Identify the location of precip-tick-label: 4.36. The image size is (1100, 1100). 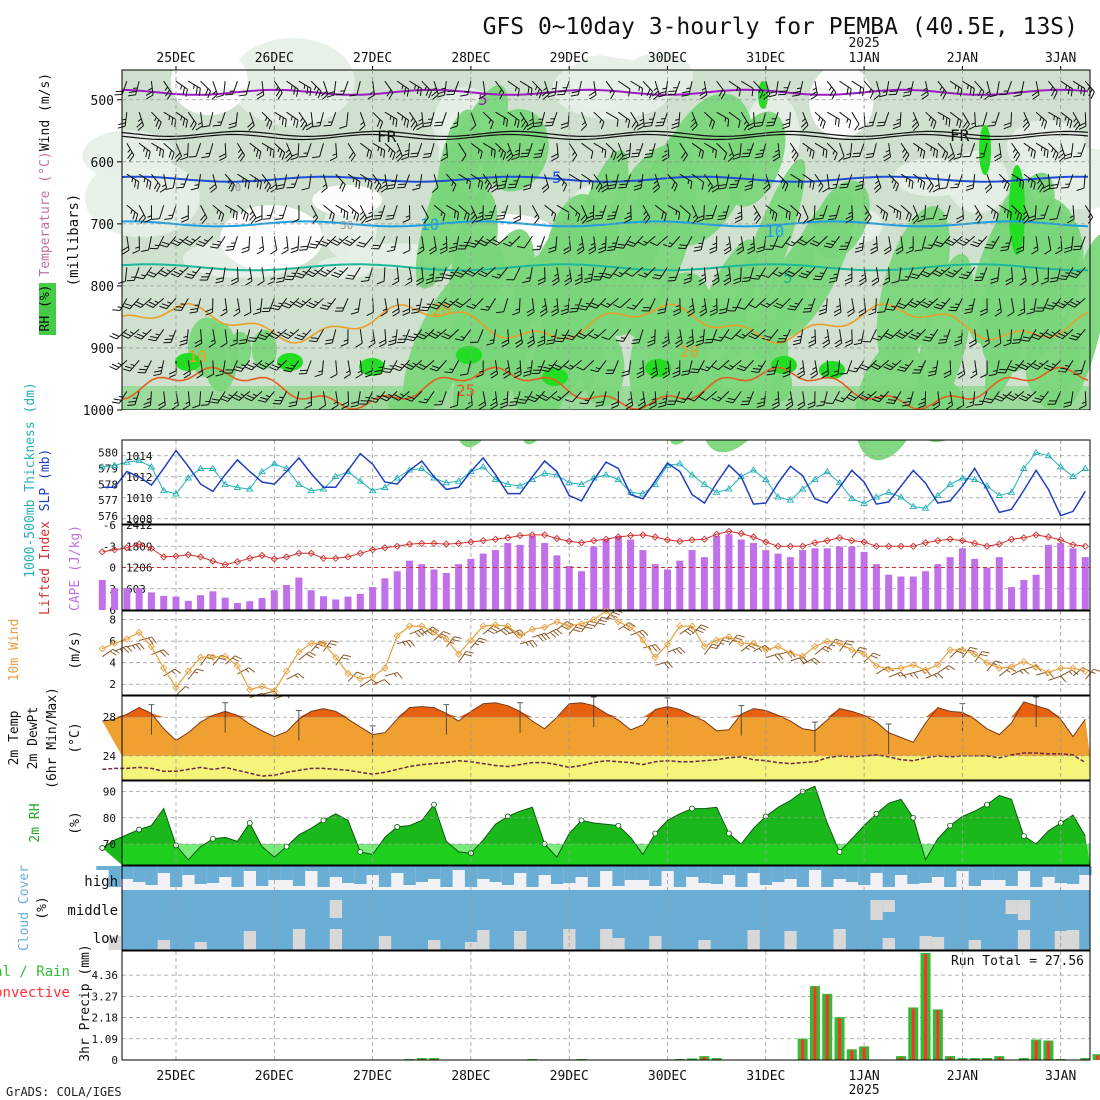
(105, 975).